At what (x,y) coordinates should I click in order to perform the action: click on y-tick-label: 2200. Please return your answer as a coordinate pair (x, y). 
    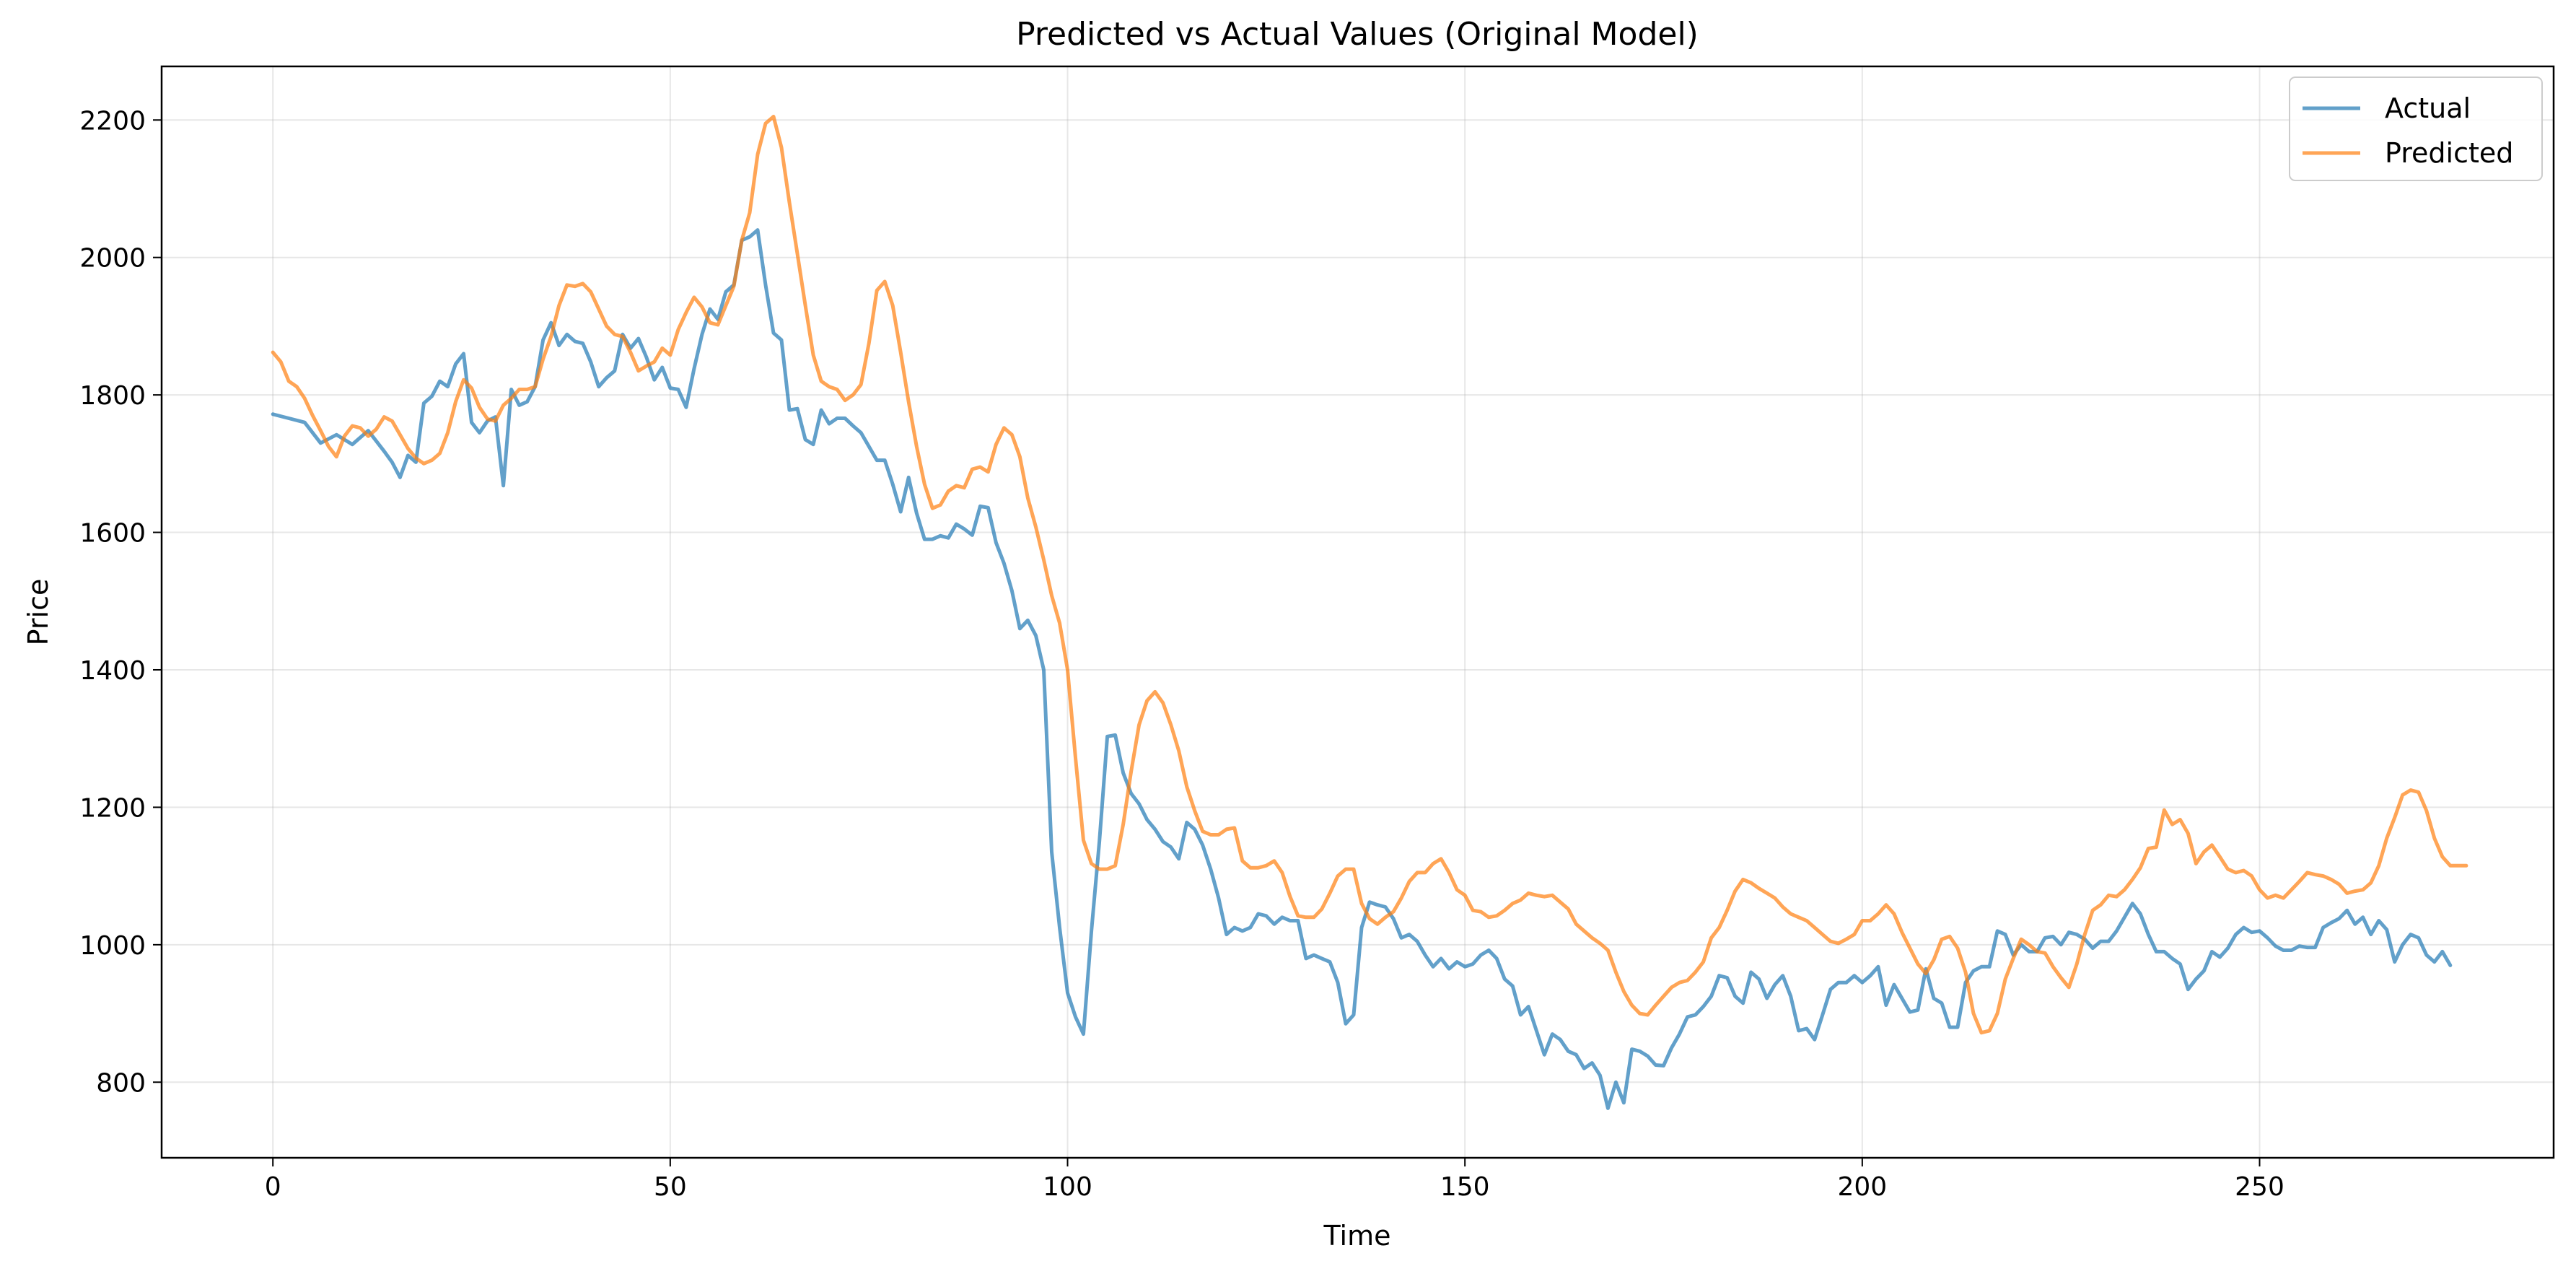
    Looking at the image, I should click on (112, 121).